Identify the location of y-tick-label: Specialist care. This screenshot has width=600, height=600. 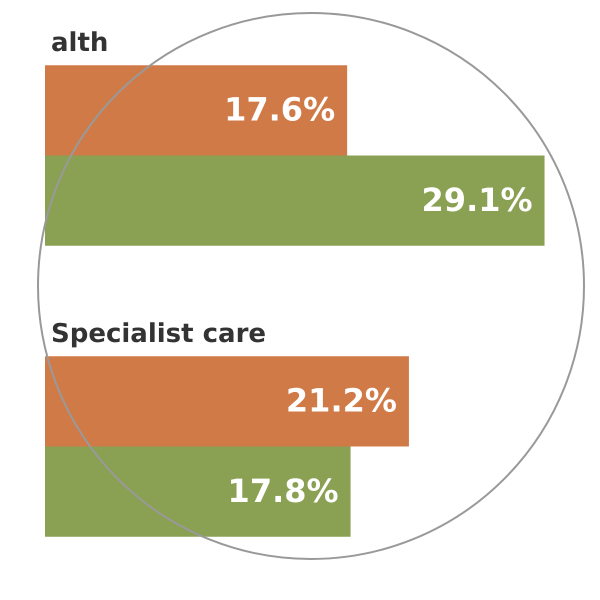
(158, 334).